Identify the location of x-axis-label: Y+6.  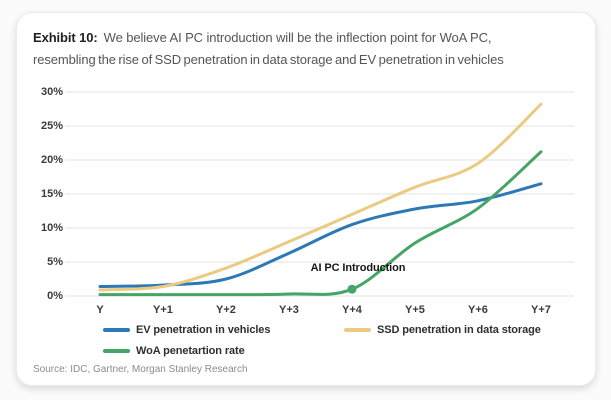
(478, 310).